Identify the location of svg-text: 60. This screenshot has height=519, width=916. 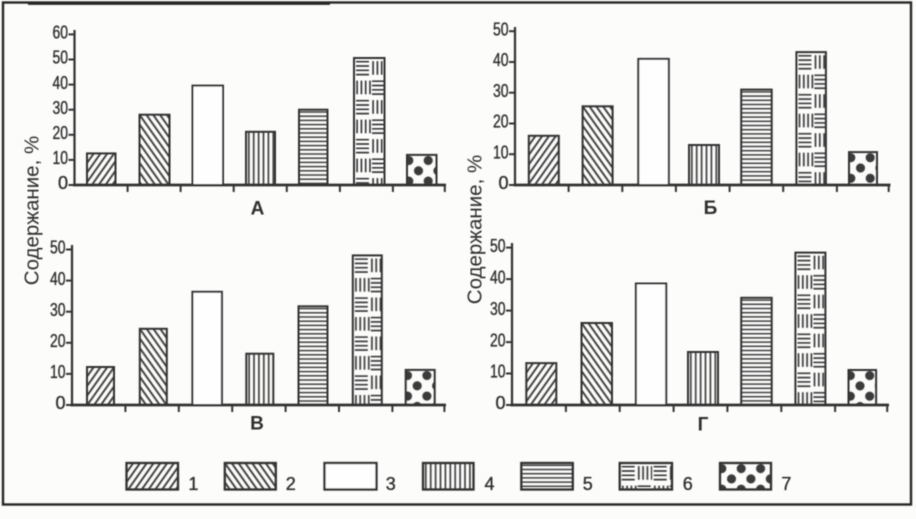
(61, 33).